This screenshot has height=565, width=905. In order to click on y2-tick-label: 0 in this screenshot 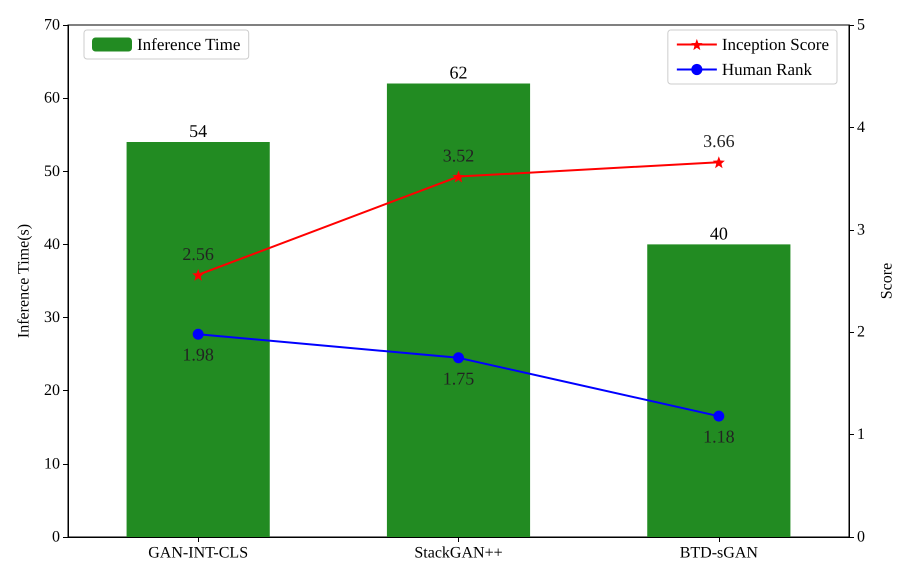, I will do `click(861, 537)`.